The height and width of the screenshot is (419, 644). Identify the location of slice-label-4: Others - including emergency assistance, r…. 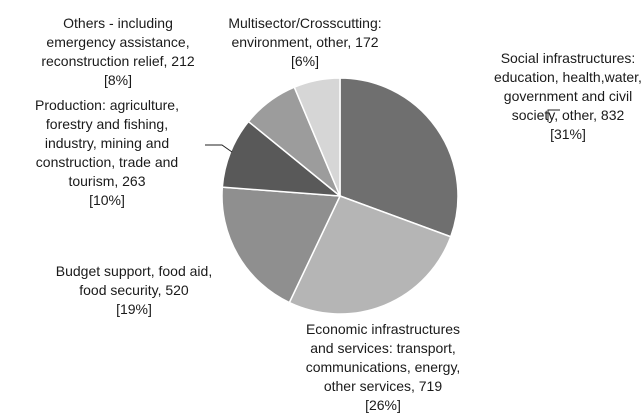
(118, 51).